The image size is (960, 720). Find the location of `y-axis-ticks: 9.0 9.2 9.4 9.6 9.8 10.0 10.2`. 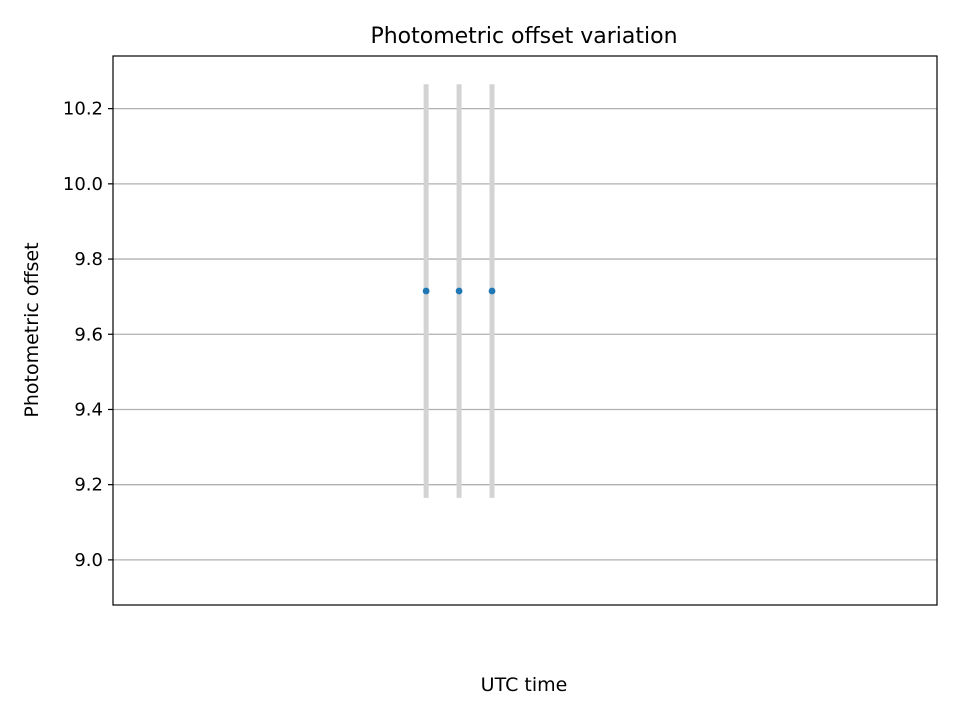

y-axis-ticks: 9.0 9.2 9.4 9.6 9.8 10.0 10.2 is located at coordinates (88, 335).